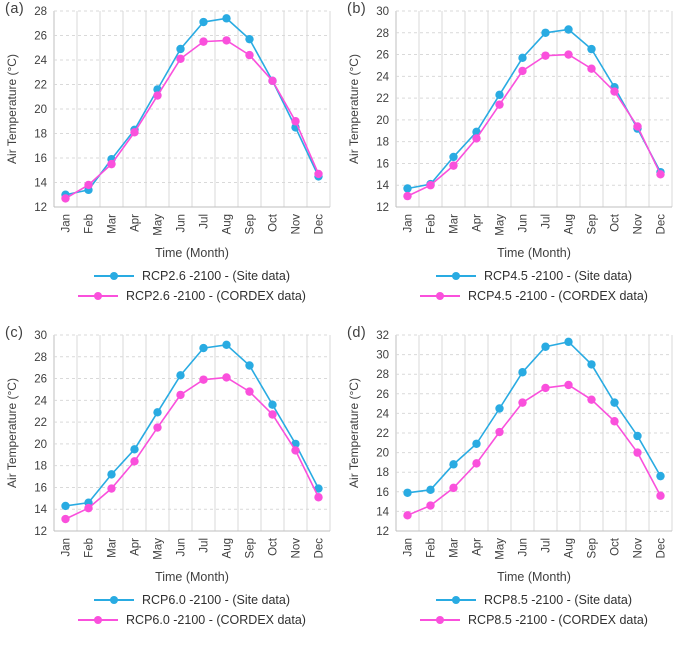 This screenshot has height=649, width=685. I want to click on legend-label: RCP2.6 -2100 - (Site data), so click(216, 276).